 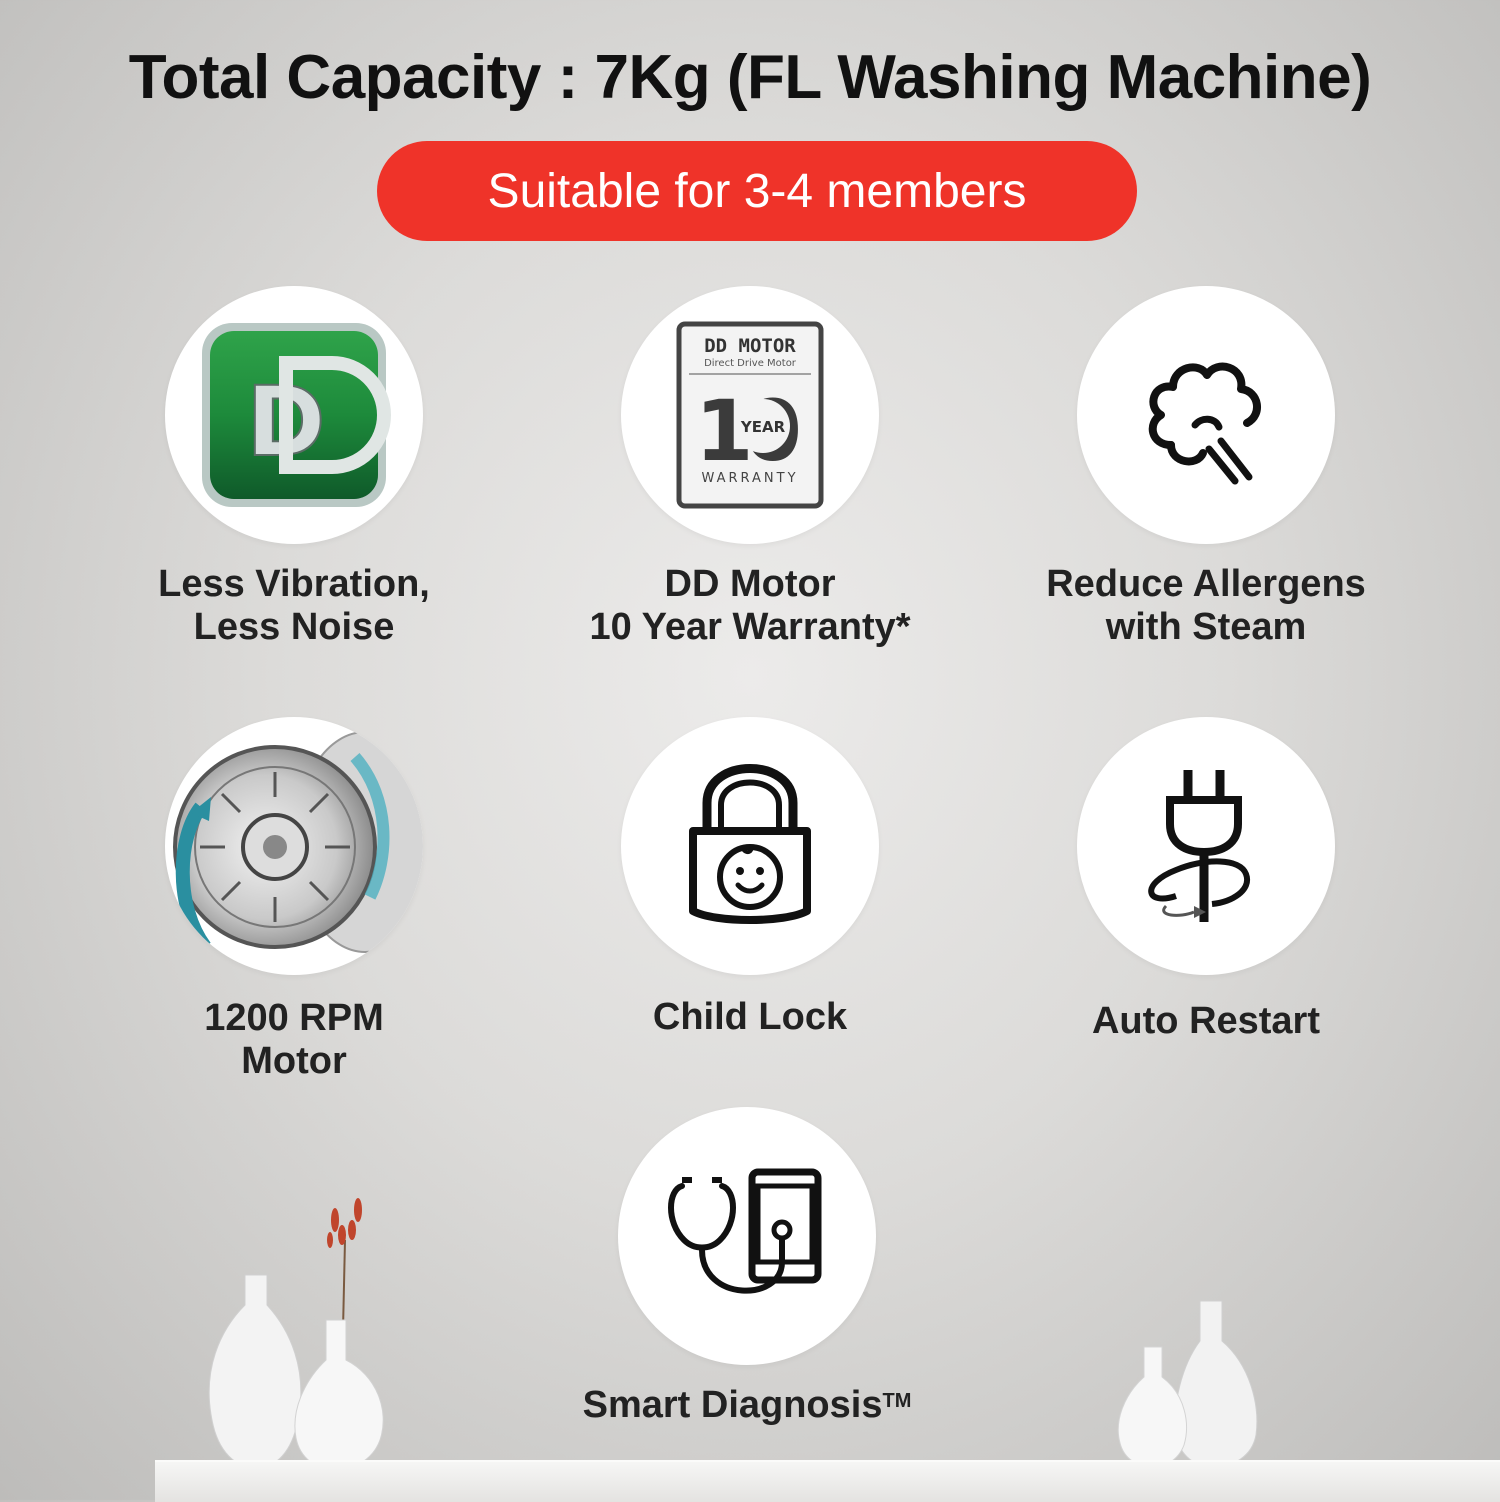 What do you see at coordinates (294, 584) in the screenshot?
I see `label-line: Less Vibration,` at bounding box center [294, 584].